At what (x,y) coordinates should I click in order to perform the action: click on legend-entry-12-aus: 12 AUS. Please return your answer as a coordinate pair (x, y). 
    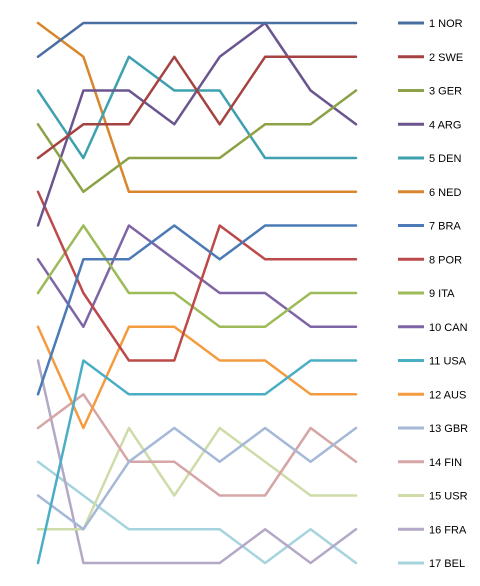
    Looking at the image, I should click on (432, 395).